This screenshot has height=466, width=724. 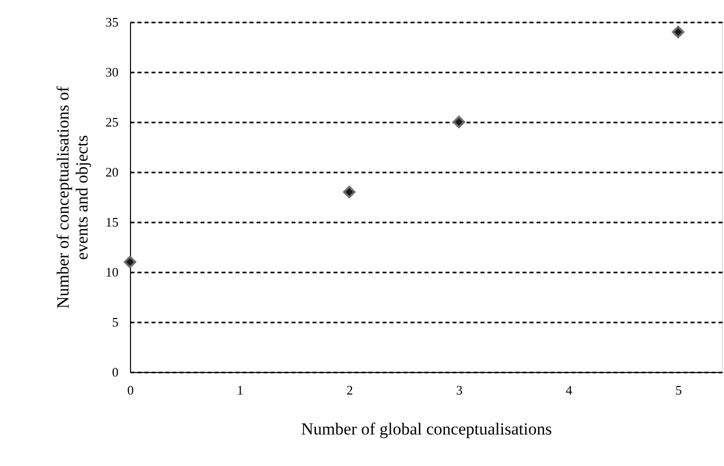 What do you see at coordinates (115, 372) in the screenshot?
I see `y-tick-label: 0` at bounding box center [115, 372].